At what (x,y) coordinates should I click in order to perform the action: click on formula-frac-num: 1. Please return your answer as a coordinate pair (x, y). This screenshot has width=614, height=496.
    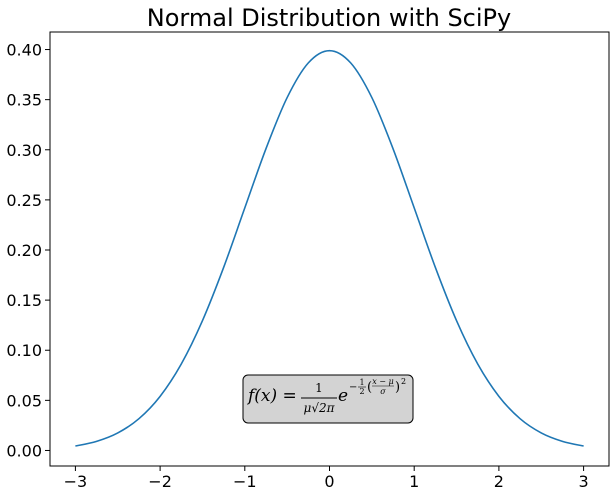
    Looking at the image, I should click on (319, 388).